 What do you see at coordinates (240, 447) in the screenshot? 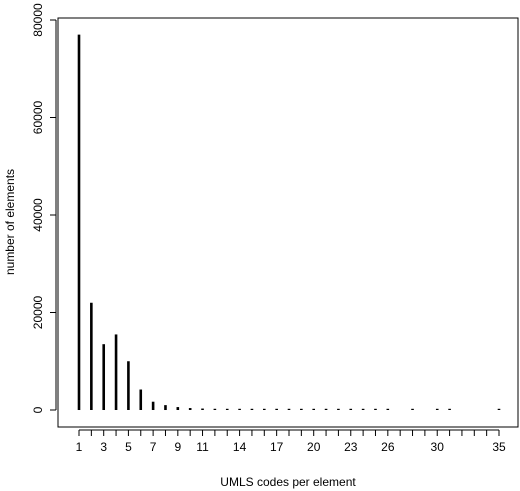
I see `x-tick-label-14: 14` at bounding box center [240, 447].